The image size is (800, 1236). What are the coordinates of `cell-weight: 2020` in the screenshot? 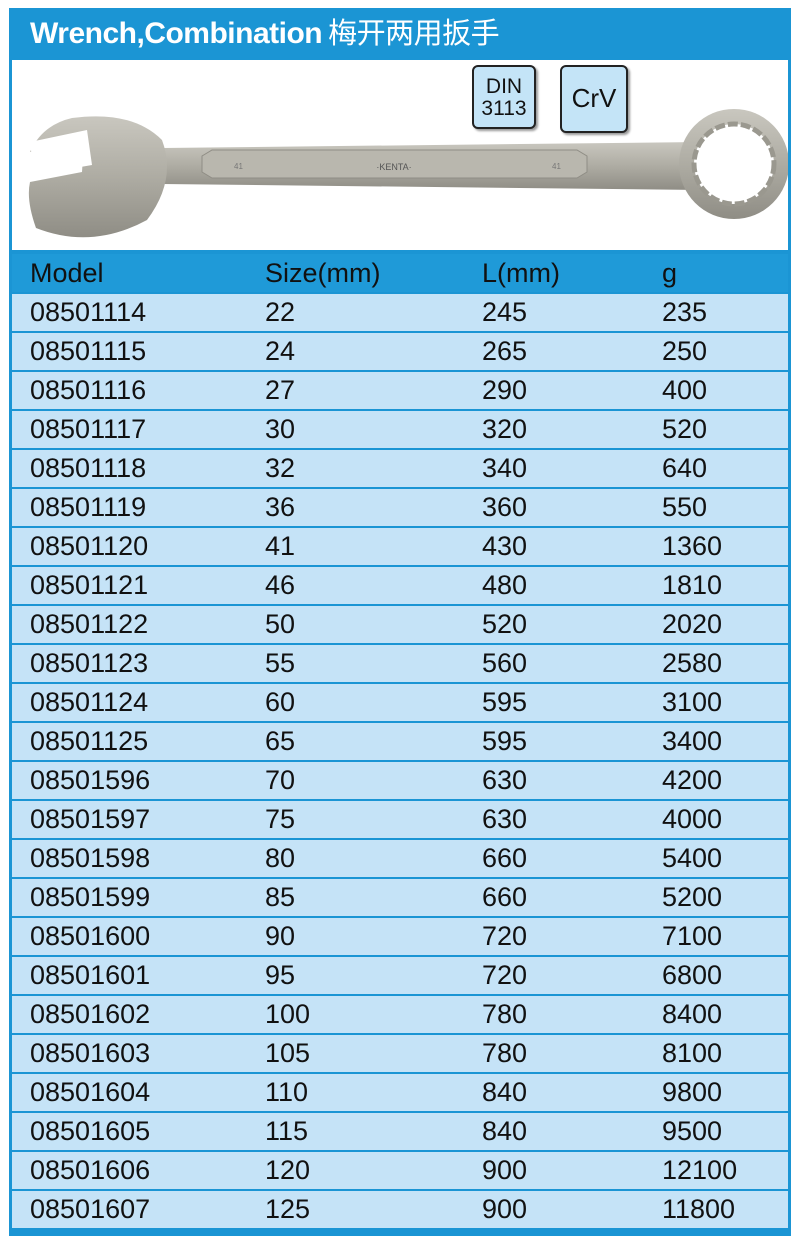 It's located at (692, 624).